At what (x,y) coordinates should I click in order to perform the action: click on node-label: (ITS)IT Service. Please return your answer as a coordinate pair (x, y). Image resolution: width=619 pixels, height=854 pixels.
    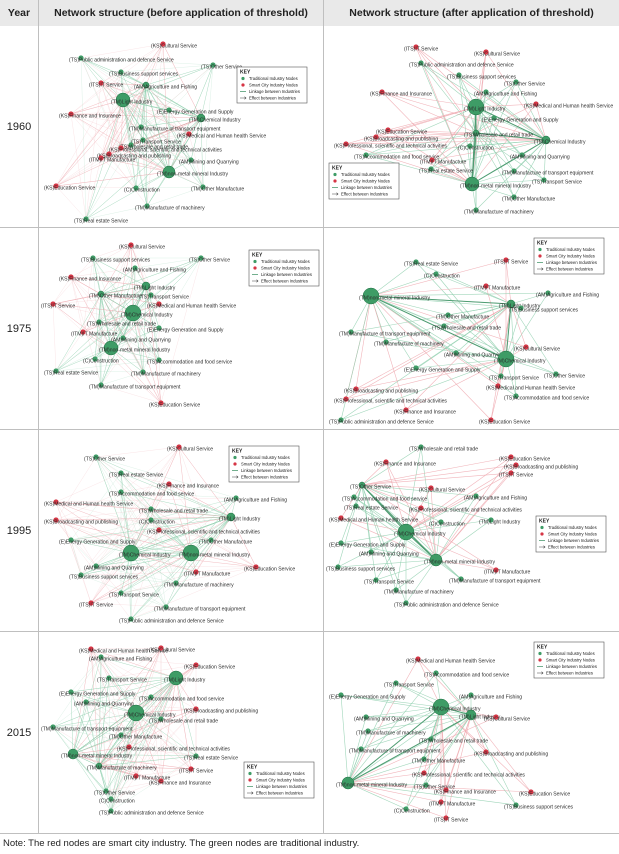
    Looking at the image, I should click on (96, 606).